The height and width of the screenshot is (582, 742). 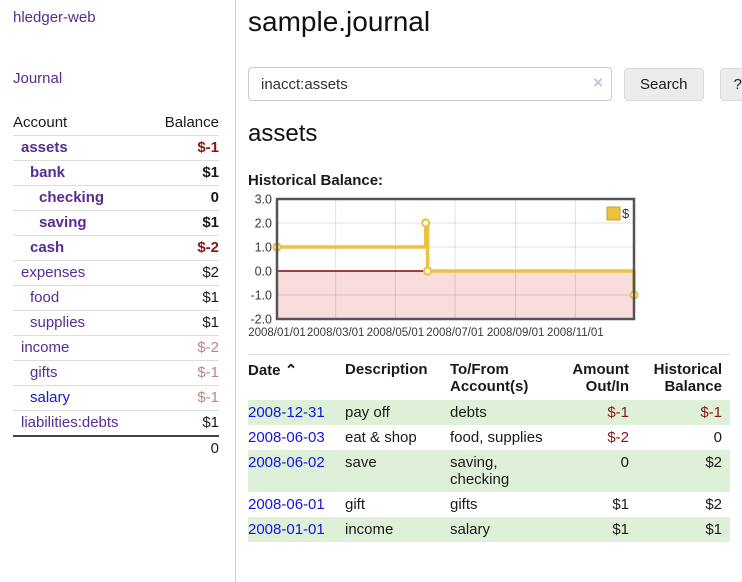 I want to click on account-link-gifts: gifts, so click(x=44, y=372).